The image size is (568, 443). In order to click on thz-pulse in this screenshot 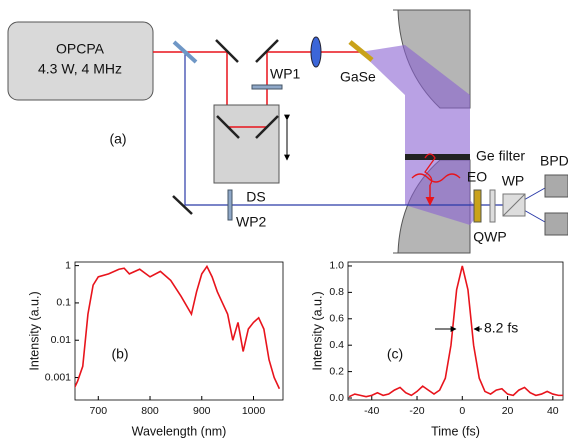, I will do `click(436, 169)`.